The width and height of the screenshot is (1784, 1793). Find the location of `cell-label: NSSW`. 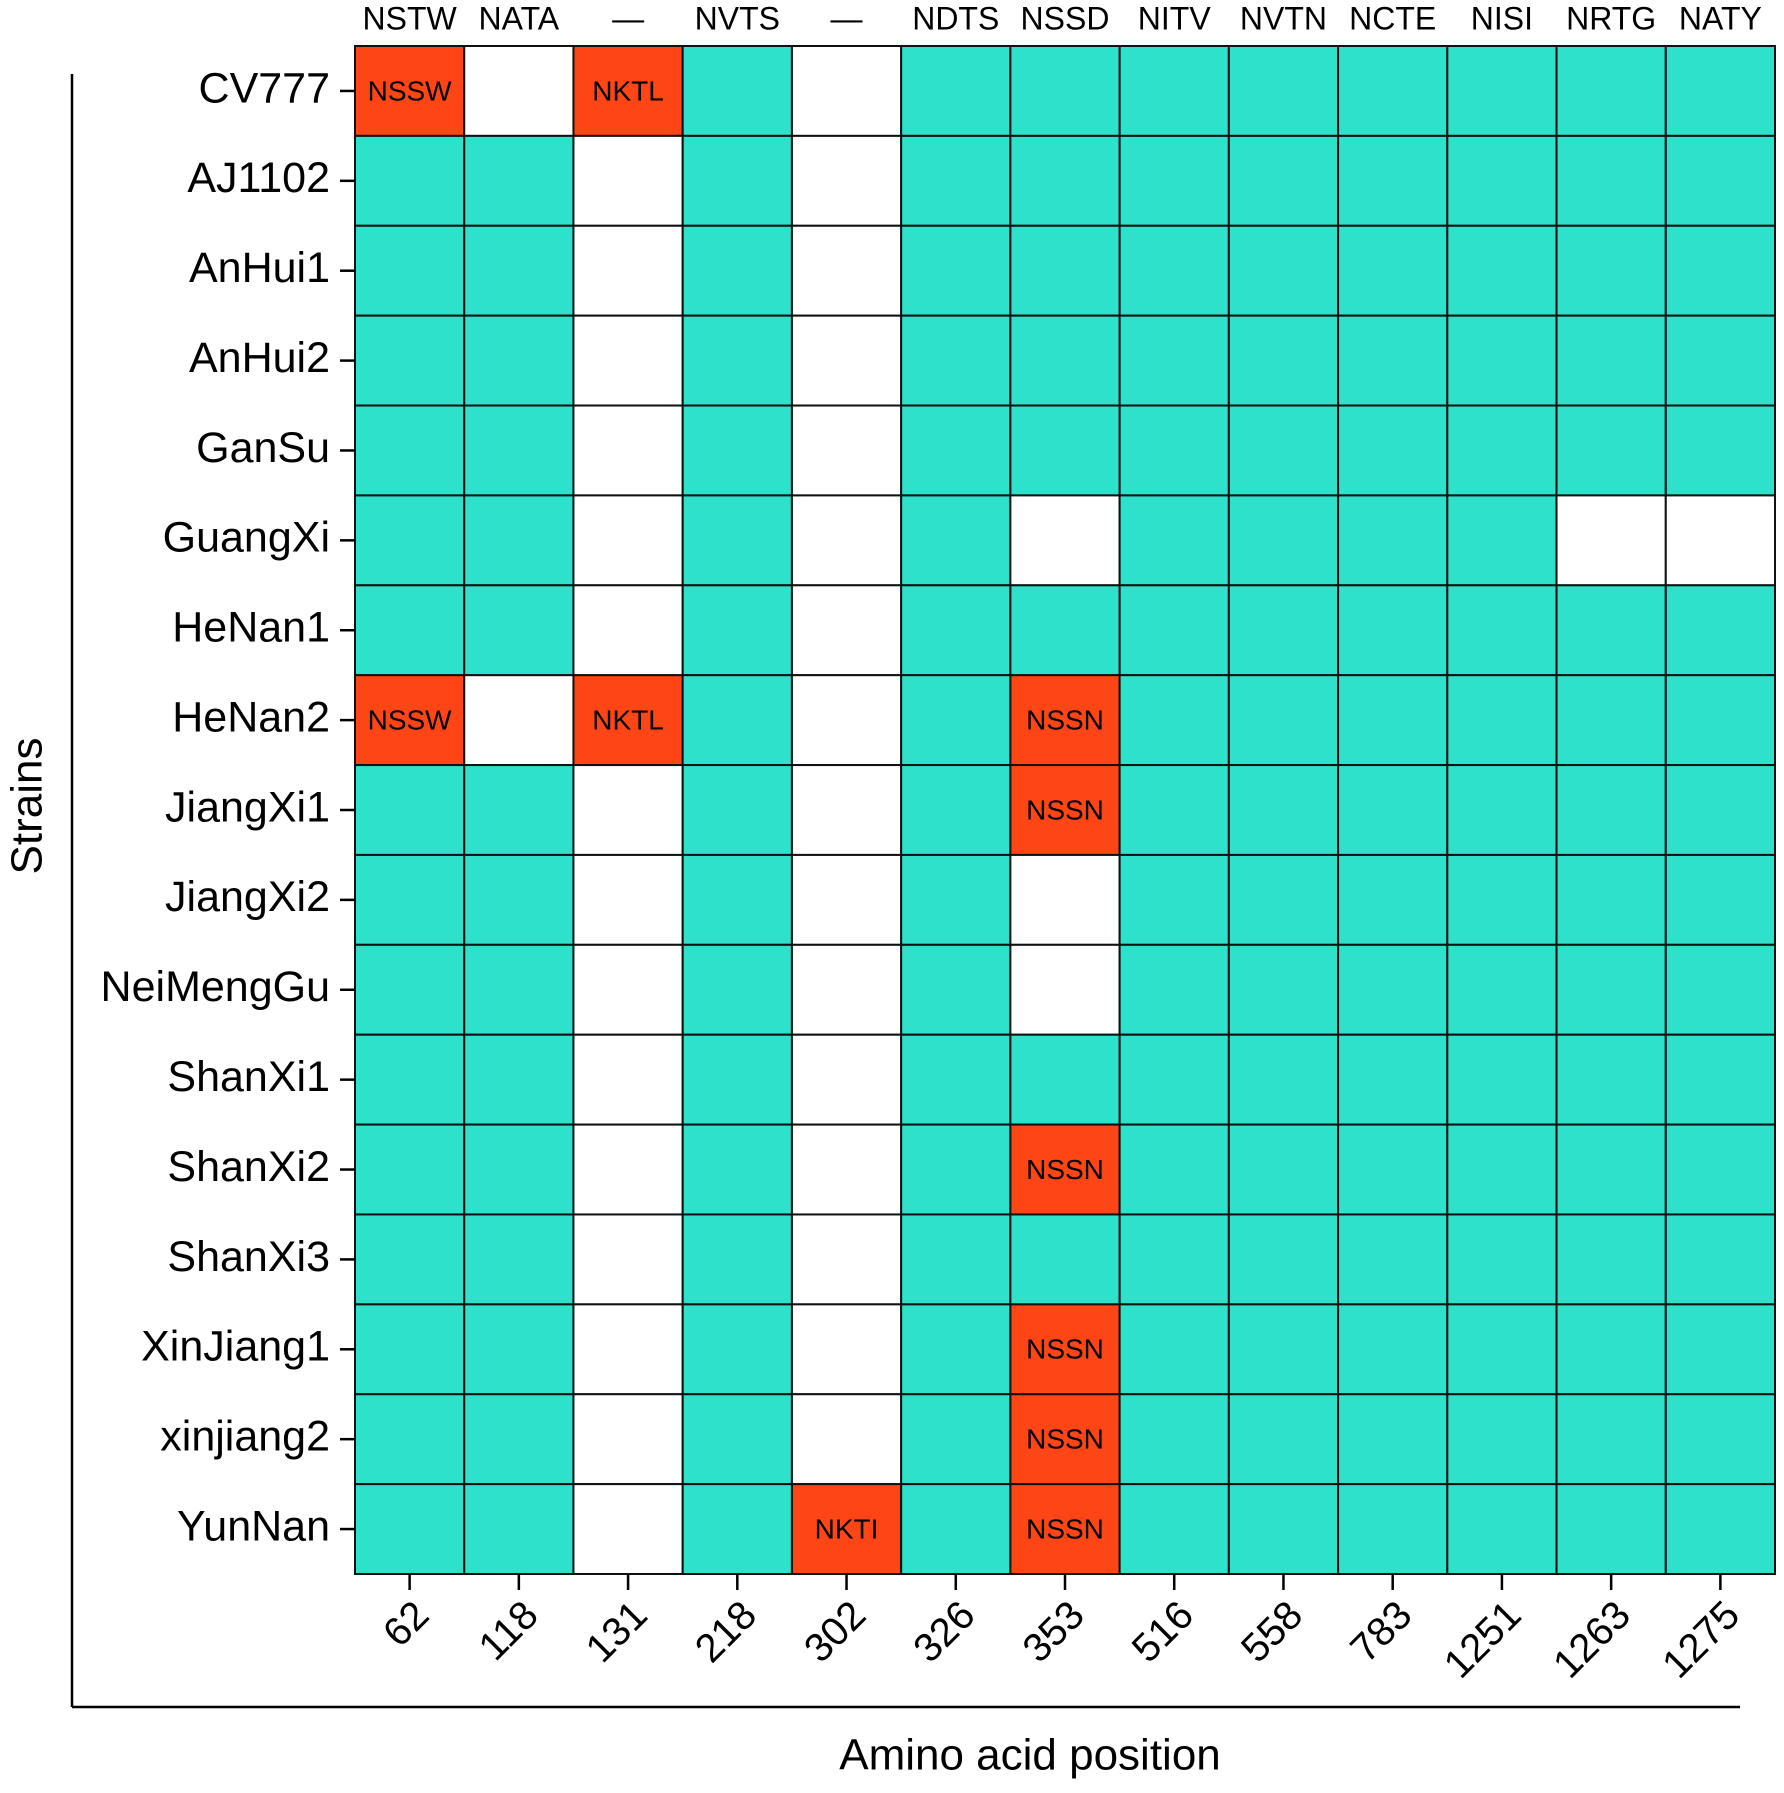

cell-label: NSSW is located at coordinates (410, 720).